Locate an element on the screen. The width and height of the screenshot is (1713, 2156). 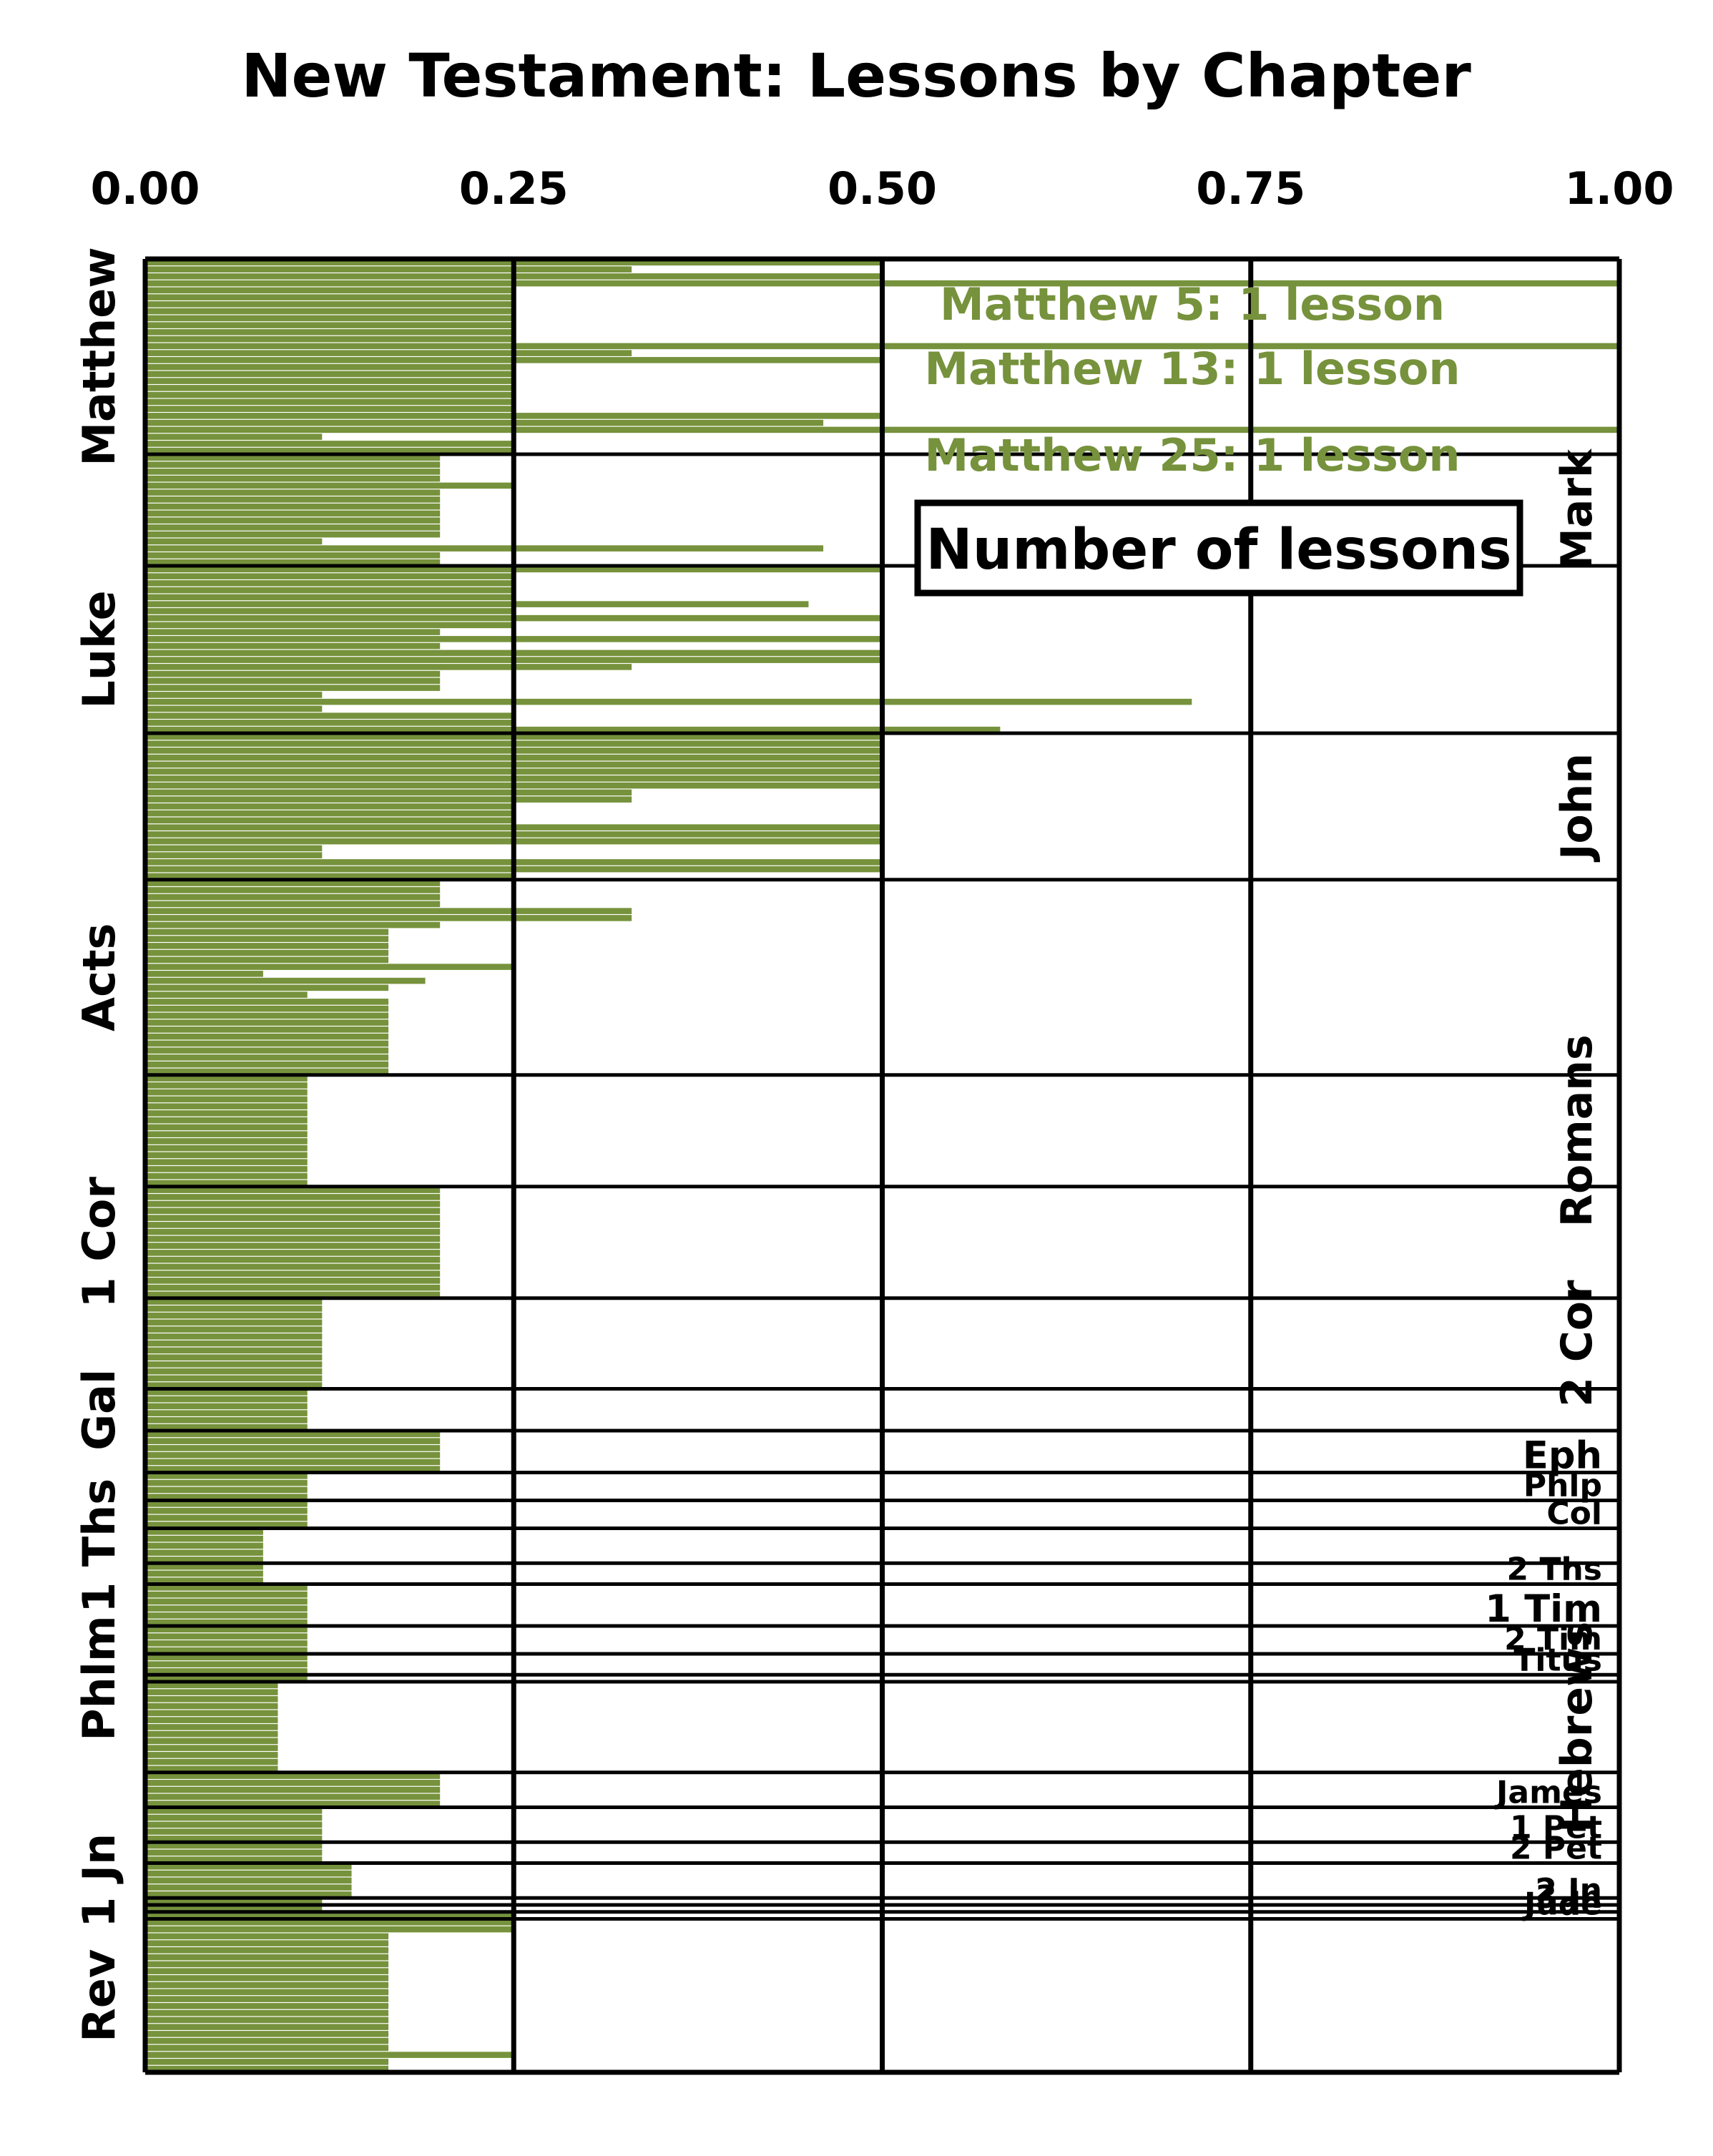
annotation-label: Matthew 25: 1 lesson is located at coordinates (1192, 455).